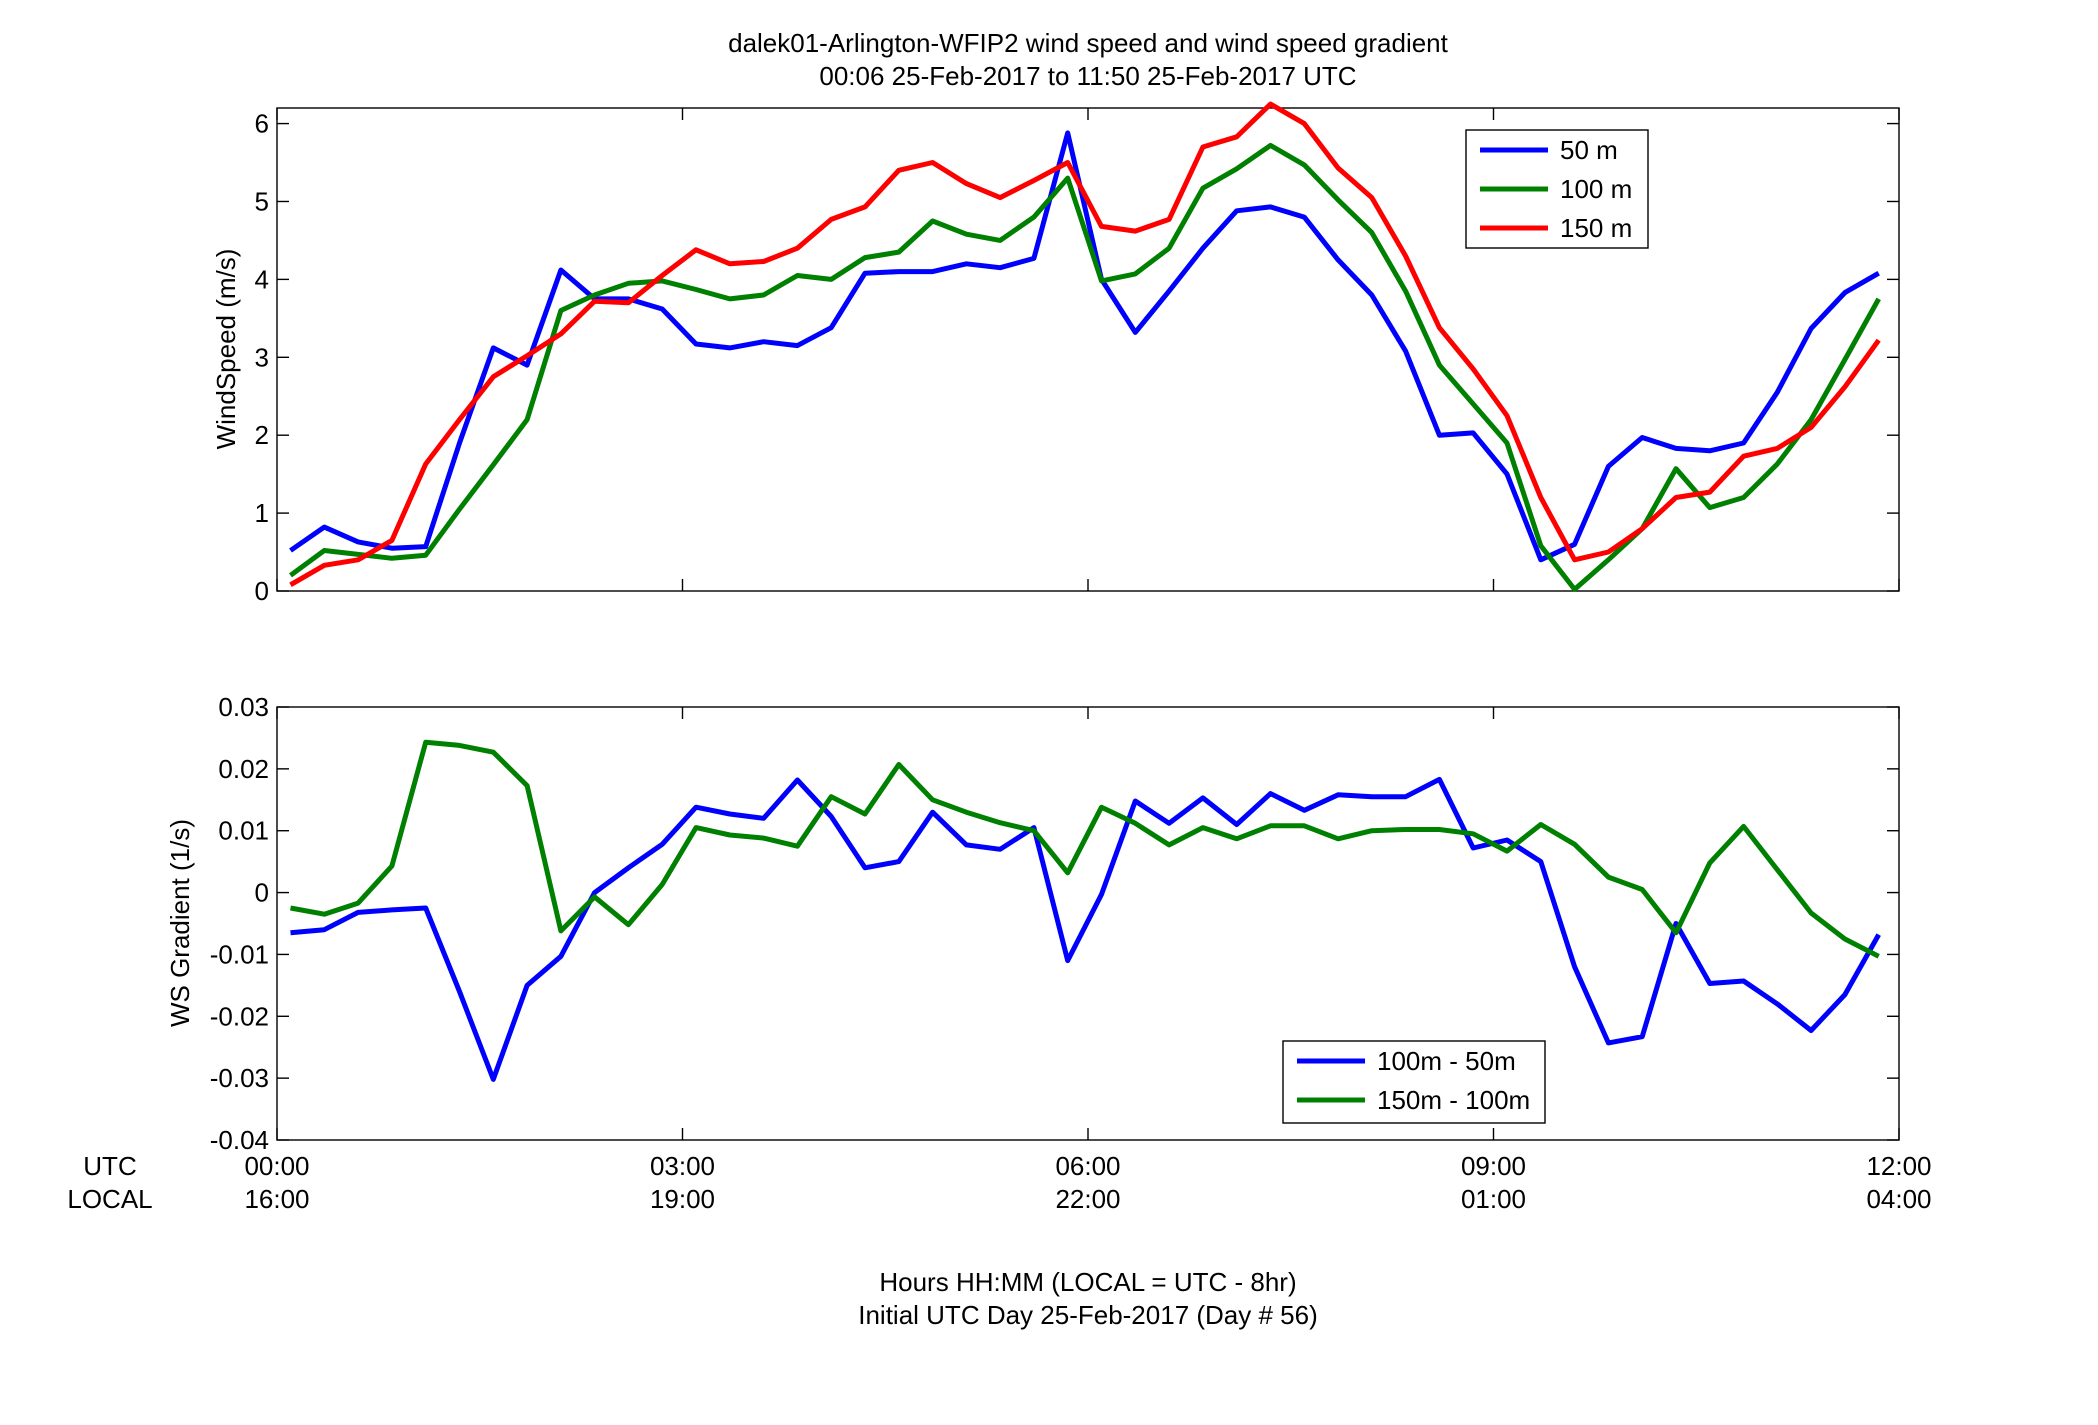 This screenshot has width=2098, height=1425. What do you see at coordinates (1453, 1100) in the screenshot?
I see `gradient-legend-label: 150m - 100m` at bounding box center [1453, 1100].